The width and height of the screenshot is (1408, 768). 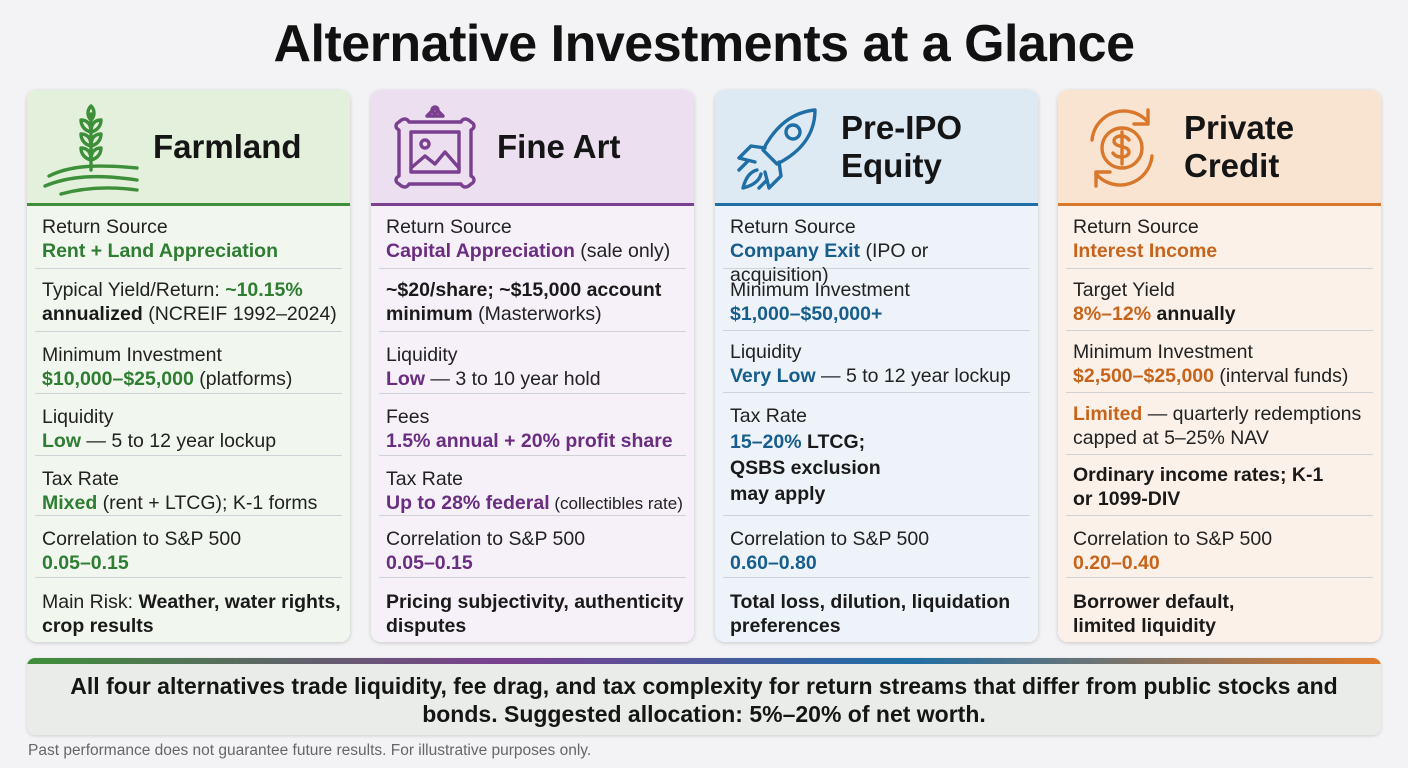 I want to click on page-title: Alternative Investments at a Glance, so click(x=704, y=44).